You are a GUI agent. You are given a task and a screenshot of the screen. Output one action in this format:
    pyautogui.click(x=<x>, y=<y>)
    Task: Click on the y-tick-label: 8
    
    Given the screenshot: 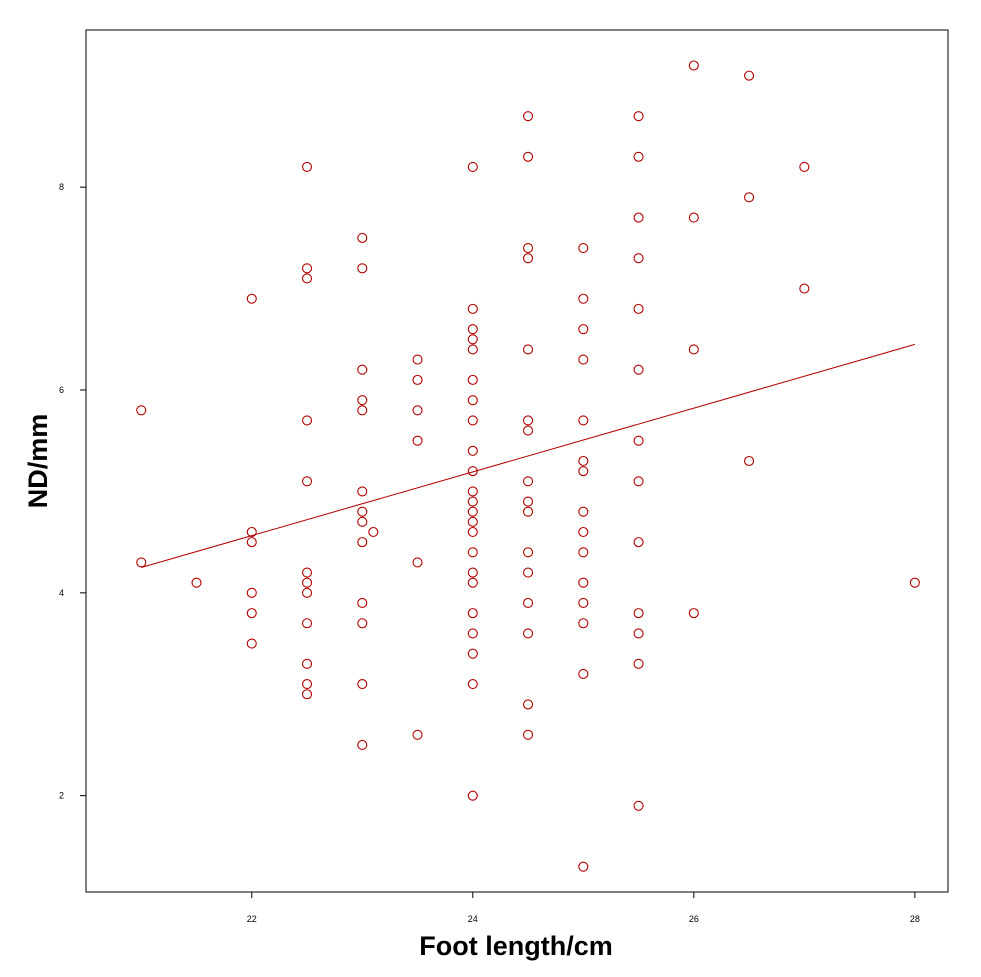 What is the action you would take?
    pyautogui.click(x=61, y=187)
    